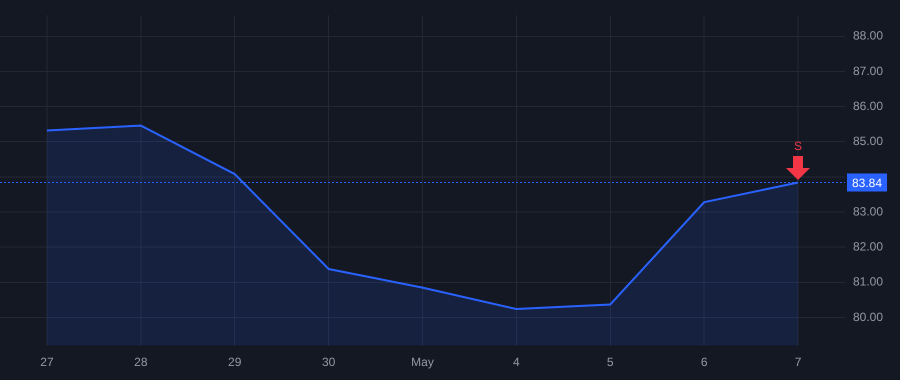 The width and height of the screenshot is (900, 380). I want to click on x-tick-label: 4, so click(516, 362).